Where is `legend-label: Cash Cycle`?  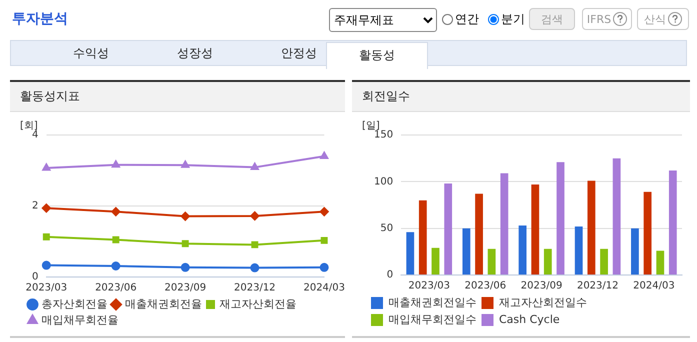
legend-label: Cash Cycle is located at coordinates (529, 319).